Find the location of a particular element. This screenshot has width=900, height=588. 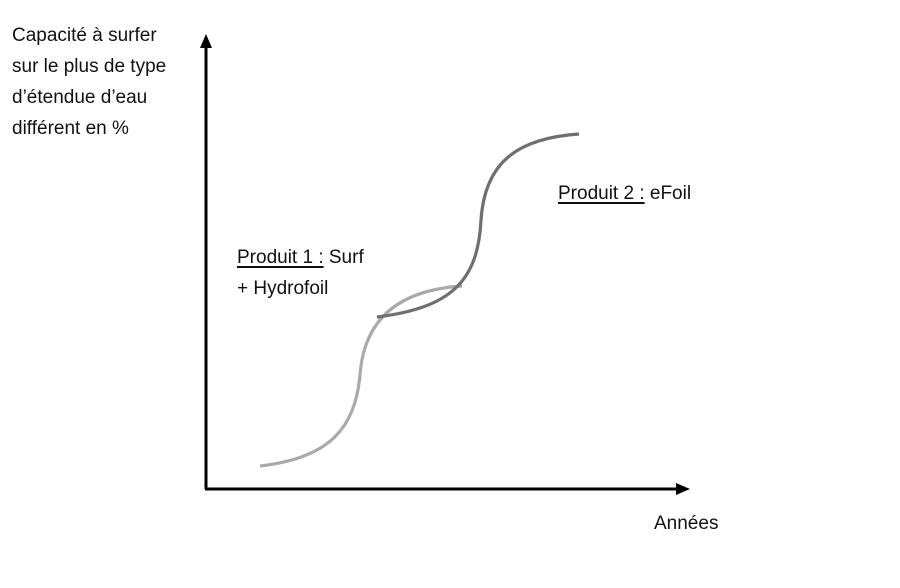

y-axis-label-line: sur le plus de type is located at coordinates (89, 66).